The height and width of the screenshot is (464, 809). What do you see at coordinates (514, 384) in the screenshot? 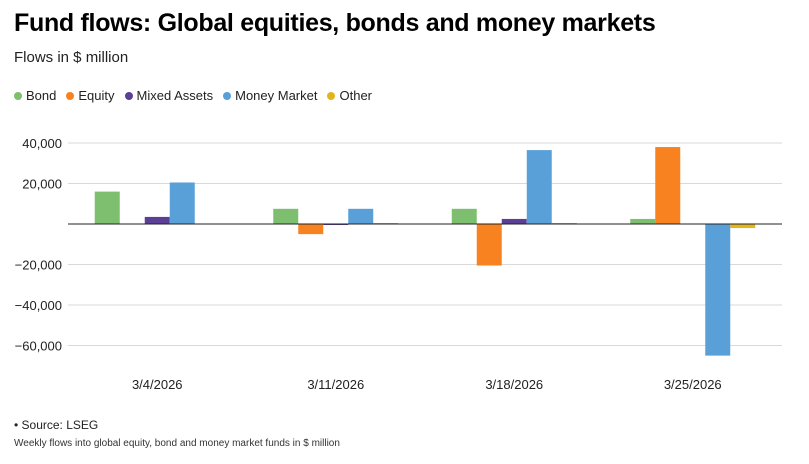
I see `x-tick-label: 3/18/2026` at bounding box center [514, 384].